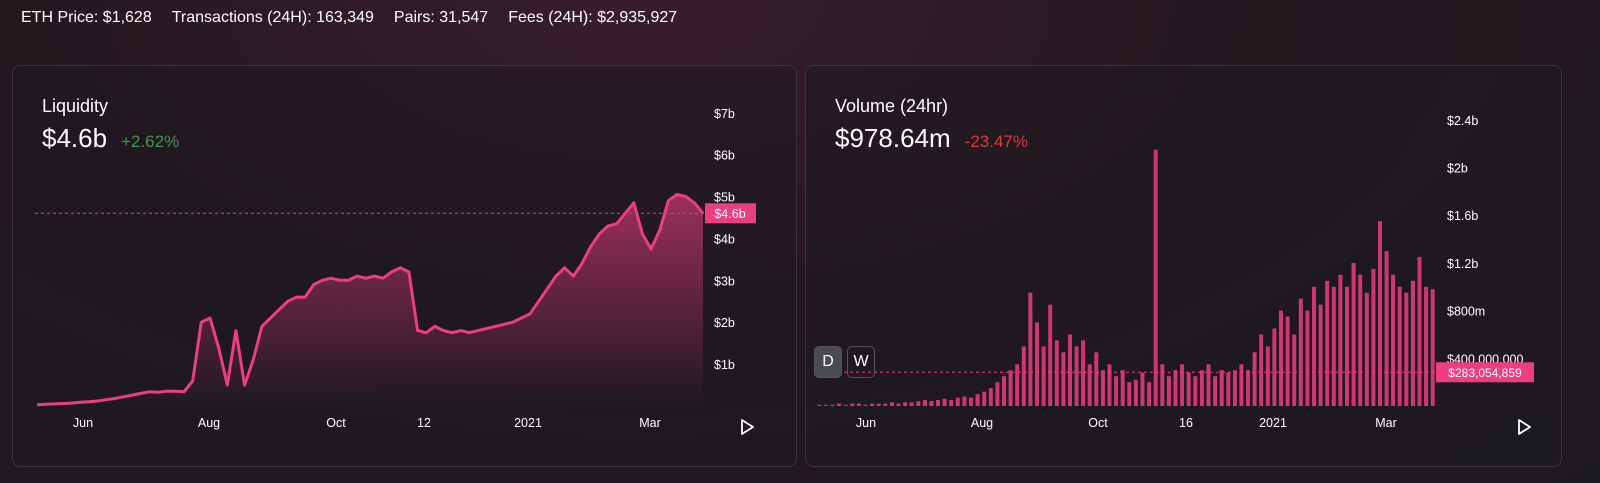 This screenshot has height=483, width=1600. I want to click on liquidity-value: $4.6b, so click(75, 138).